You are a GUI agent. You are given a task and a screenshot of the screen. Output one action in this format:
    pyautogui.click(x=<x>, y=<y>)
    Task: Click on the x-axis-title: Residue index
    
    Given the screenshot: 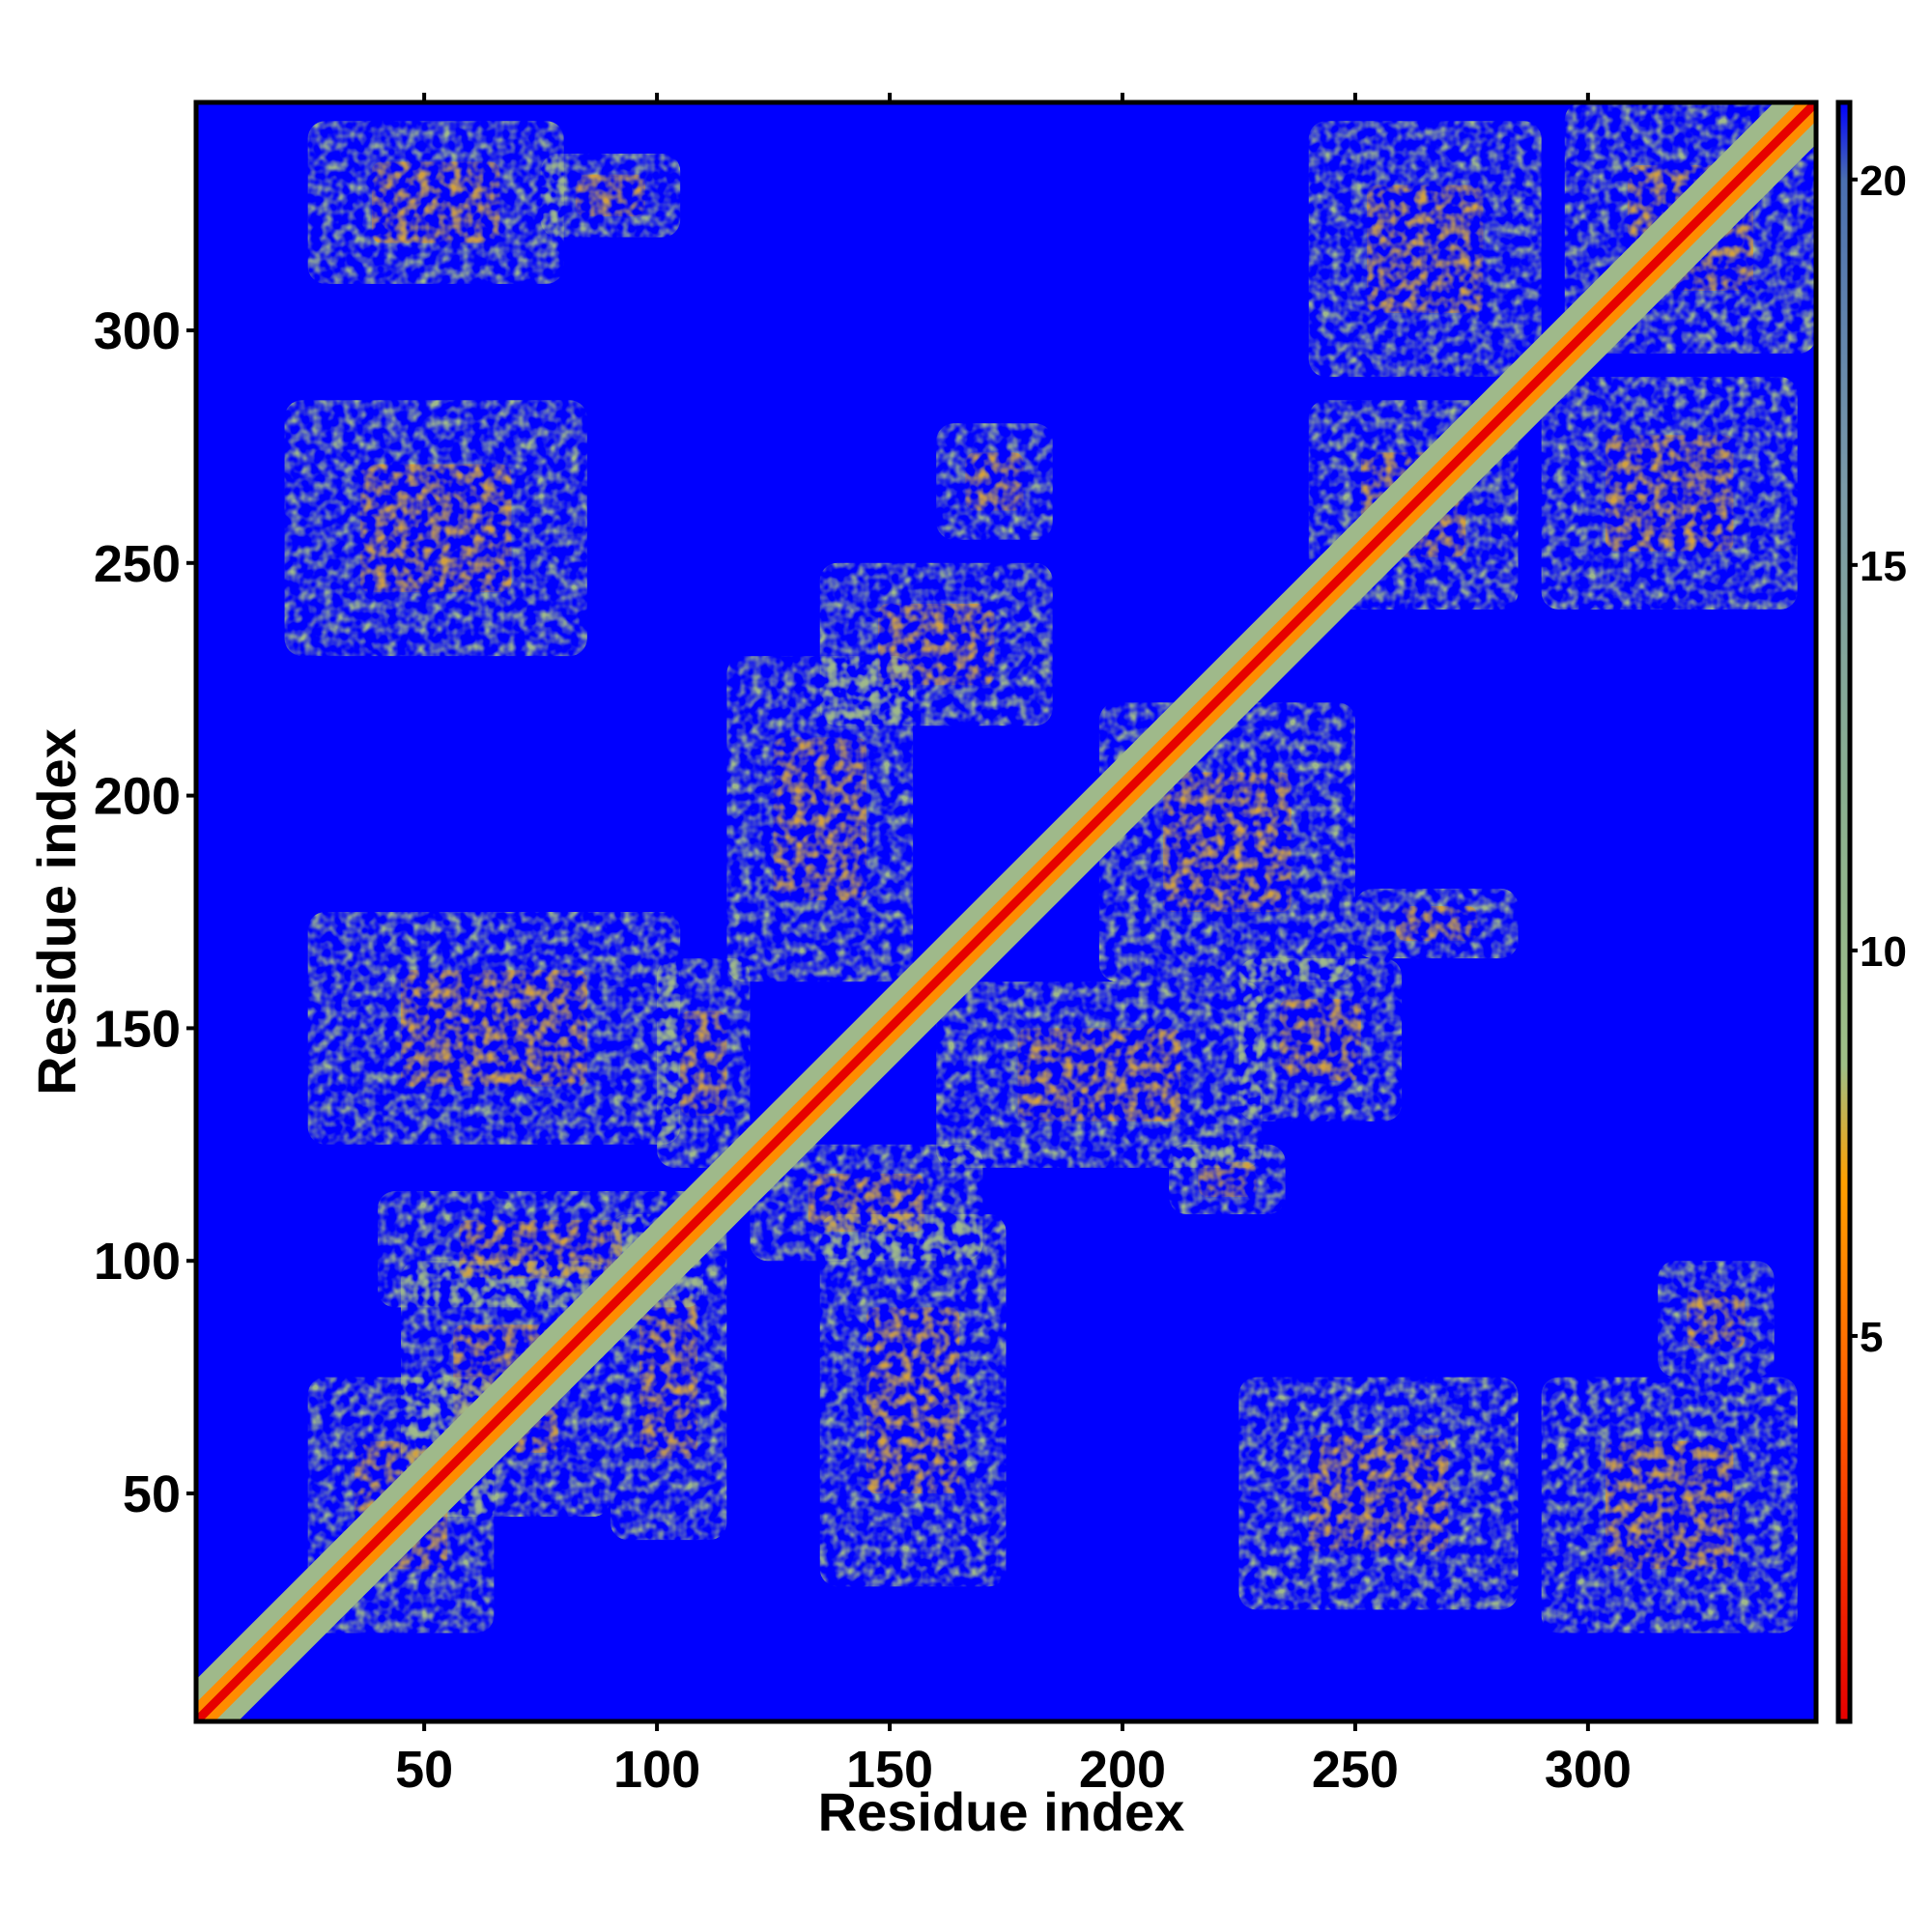 What is the action you would take?
    pyautogui.click(x=1002, y=1811)
    